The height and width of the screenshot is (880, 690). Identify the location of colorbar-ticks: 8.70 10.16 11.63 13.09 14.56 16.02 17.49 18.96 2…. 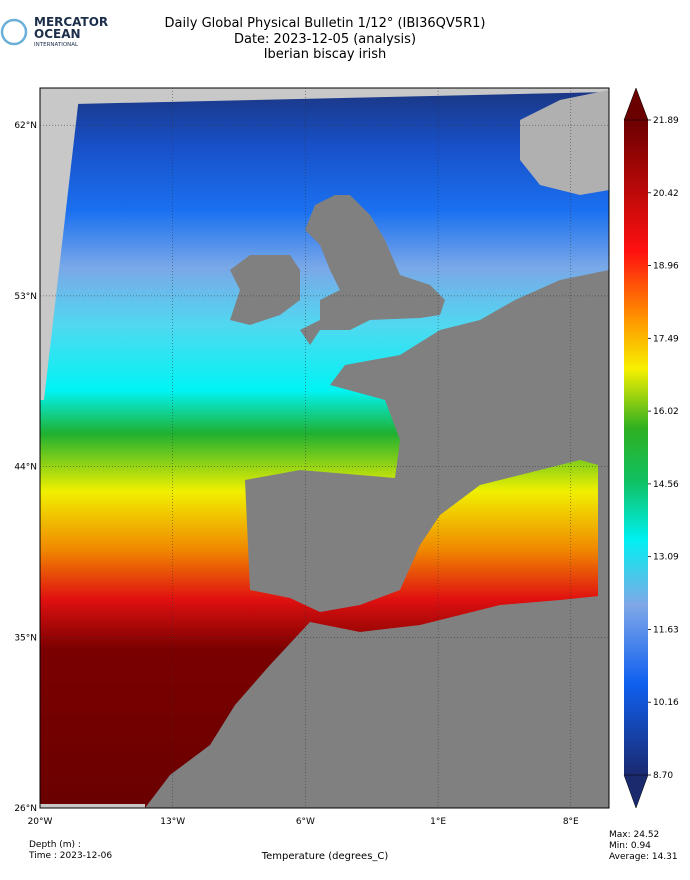
(663, 448).